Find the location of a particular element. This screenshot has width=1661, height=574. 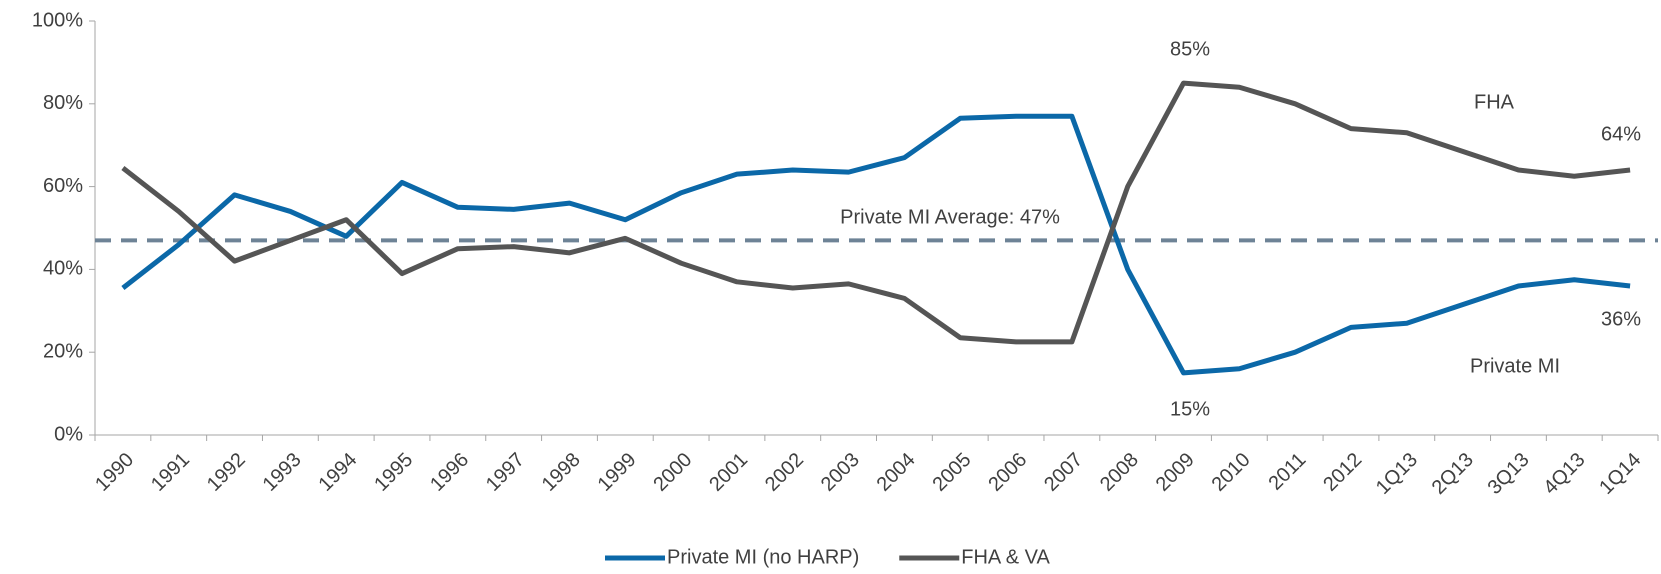

x-tick-label: 1990 is located at coordinates (114, 472).